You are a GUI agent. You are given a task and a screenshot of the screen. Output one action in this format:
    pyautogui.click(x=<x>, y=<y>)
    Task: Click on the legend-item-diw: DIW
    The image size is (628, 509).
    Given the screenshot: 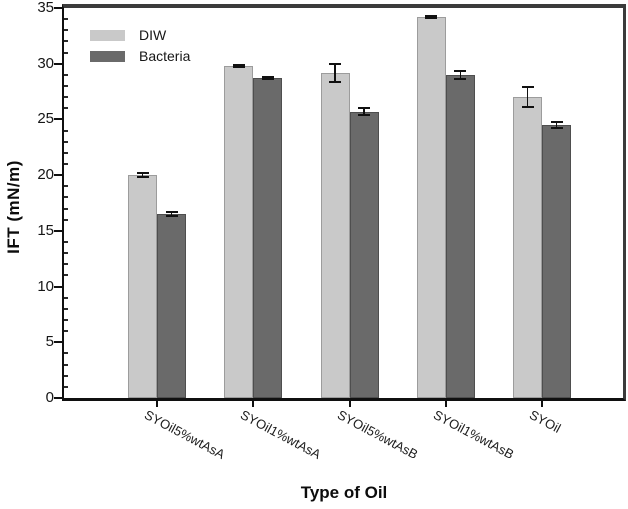 What is the action you would take?
    pyautogui.click(x=140, y=35)
    